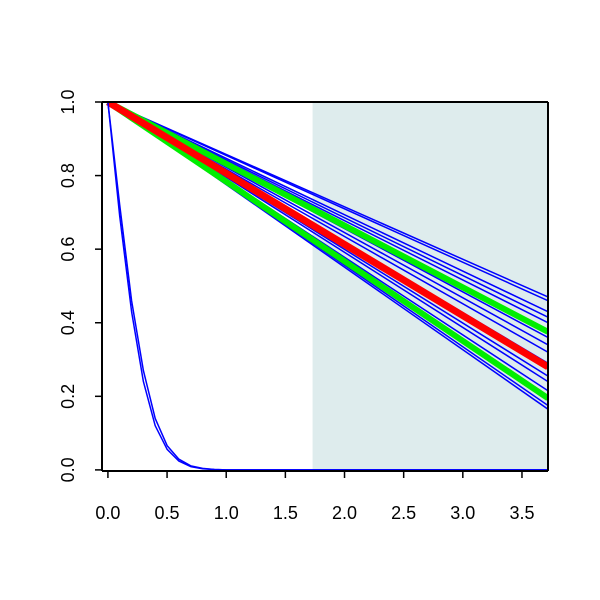 Image resolution: width=600 pixels, height=600 pixels. What do you see at coordinates (68, 469) in the screenshot?
I see `y-tick-label-0: 0.0` at bounding box center [68, 469].